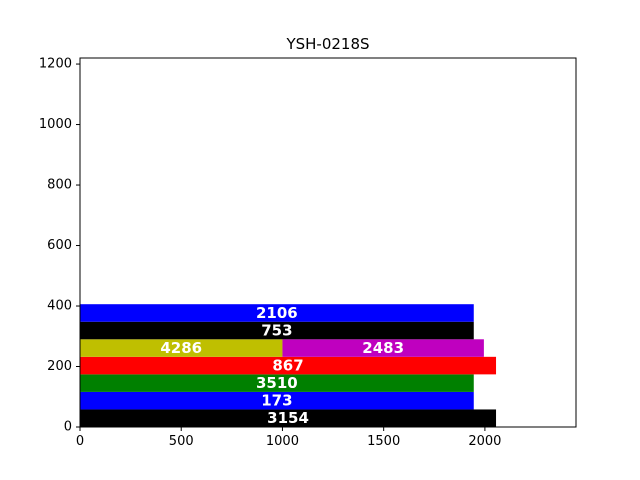 This screenshot has height=480, width=640. I want to click on data-label: 753, so click(276, 331).